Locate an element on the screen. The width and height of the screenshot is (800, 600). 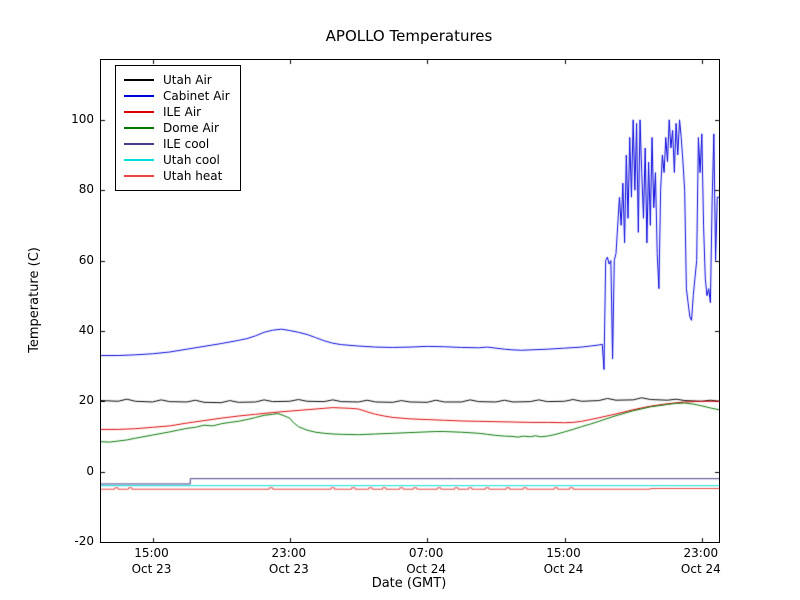
legend-entry: Utah Air is located at coordinates (177, 80).